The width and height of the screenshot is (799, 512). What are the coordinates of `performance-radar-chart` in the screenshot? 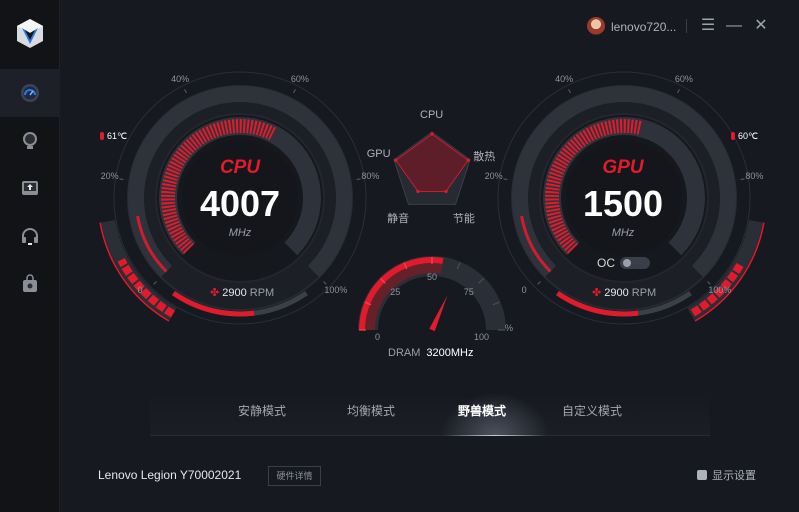 It's located at (432, 168).